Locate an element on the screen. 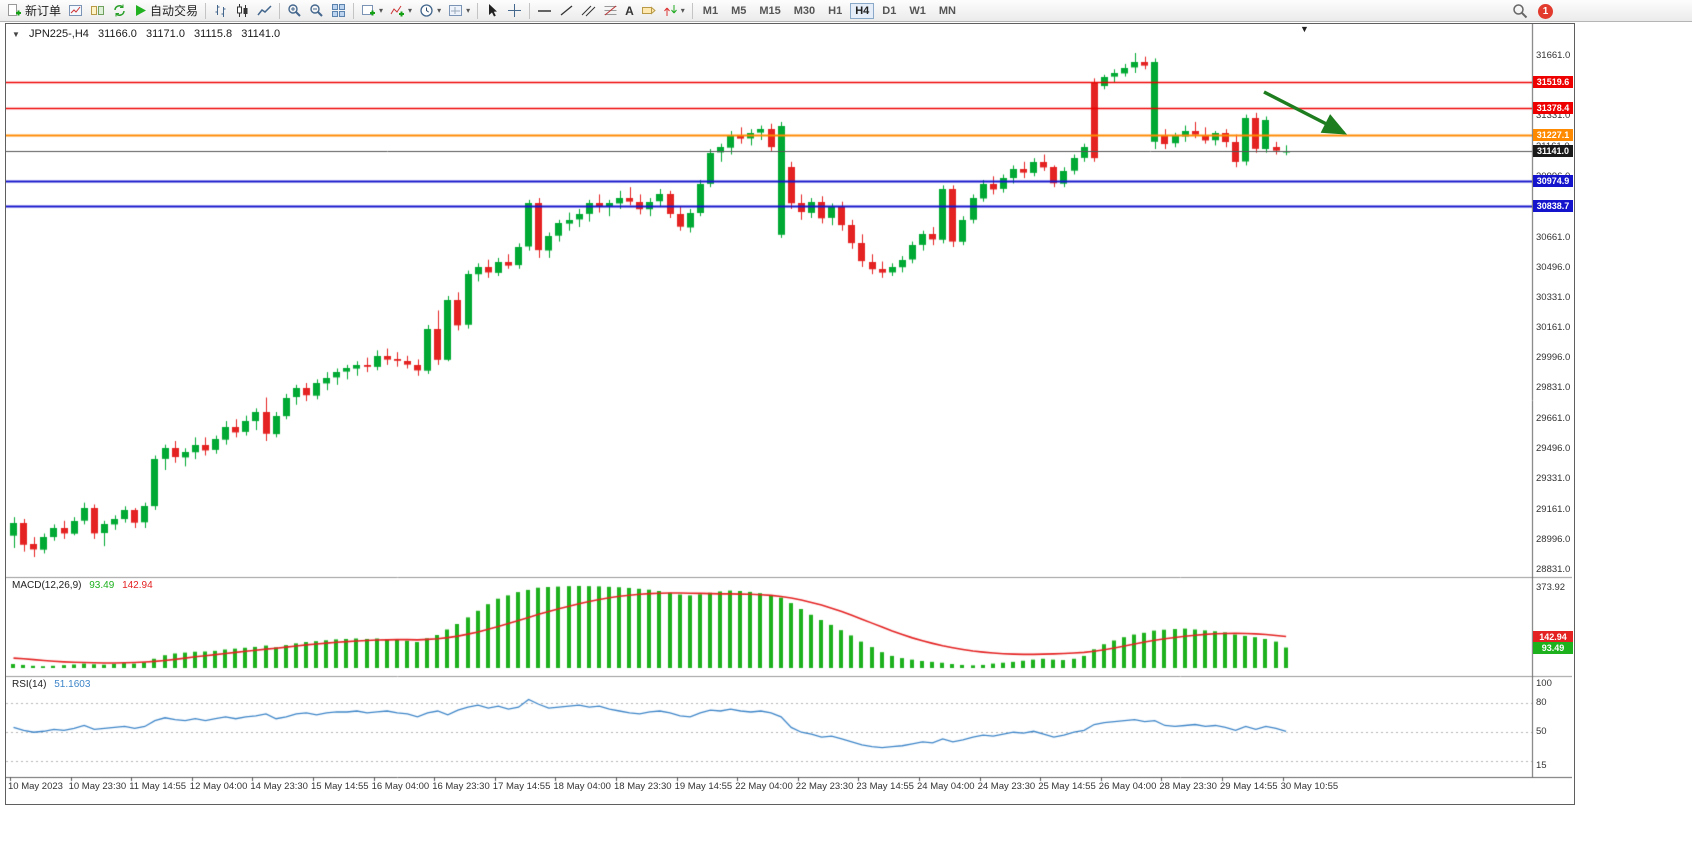  timeframe-h4: H4 is located at coordinates (862, 10).